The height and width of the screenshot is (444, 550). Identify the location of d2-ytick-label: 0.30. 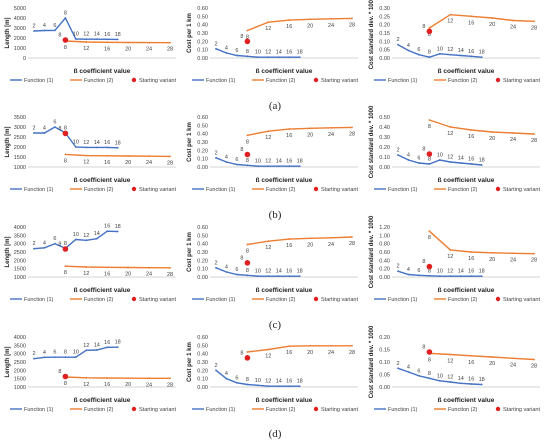
(202, 363).